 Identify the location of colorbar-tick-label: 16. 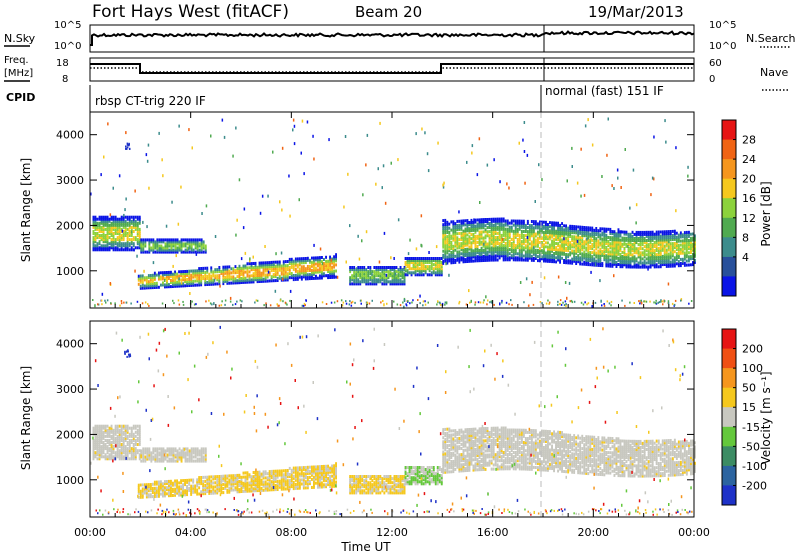
(749, 198).